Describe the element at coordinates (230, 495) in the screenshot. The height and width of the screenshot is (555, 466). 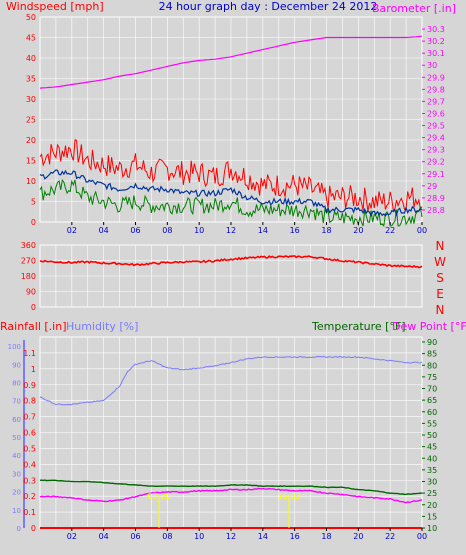
I see `dewpoint-line` at that location.